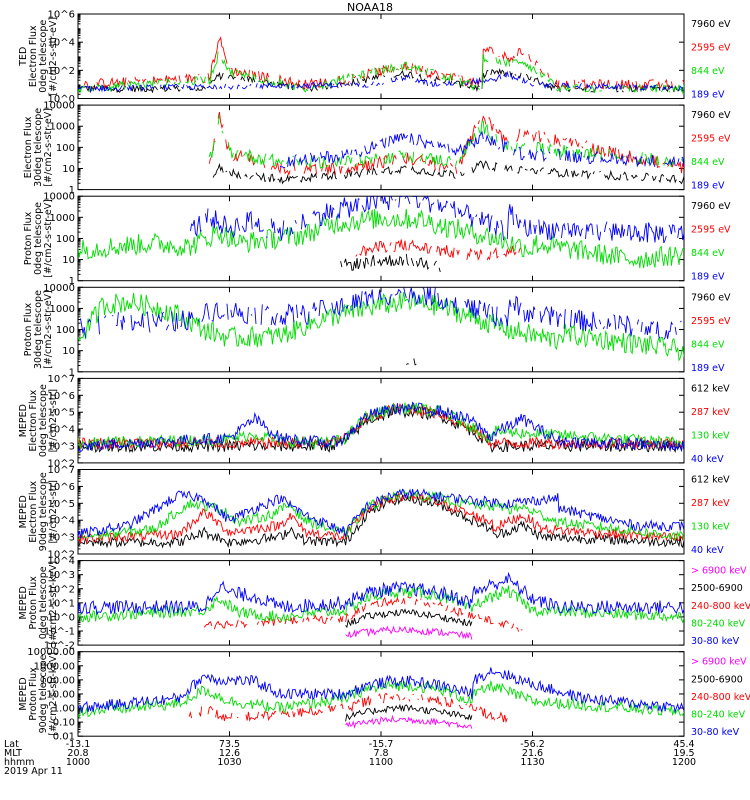 This screenshot has width=750, height=800. Describe the element at coordinates (64, 737) in the screenshot. I see `y-tick-label: 0.01` at that location.